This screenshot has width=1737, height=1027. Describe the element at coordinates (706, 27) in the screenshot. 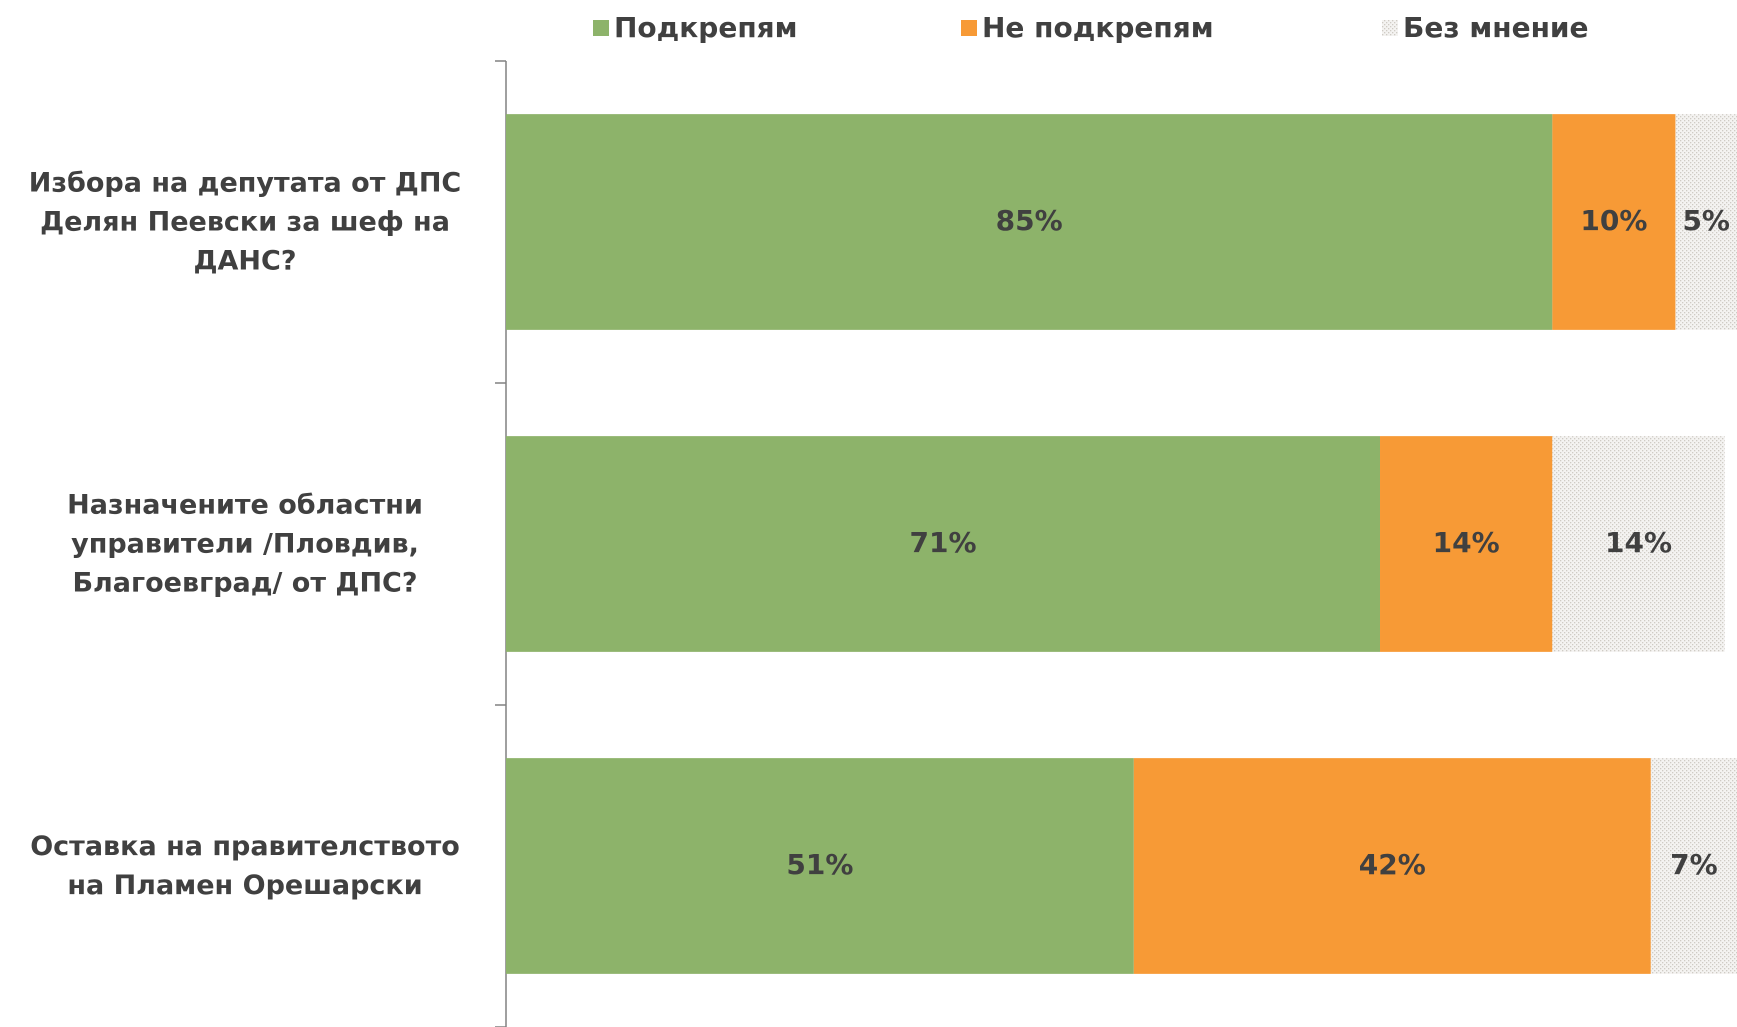

I see `legend-label: Подкрепям` at that location.